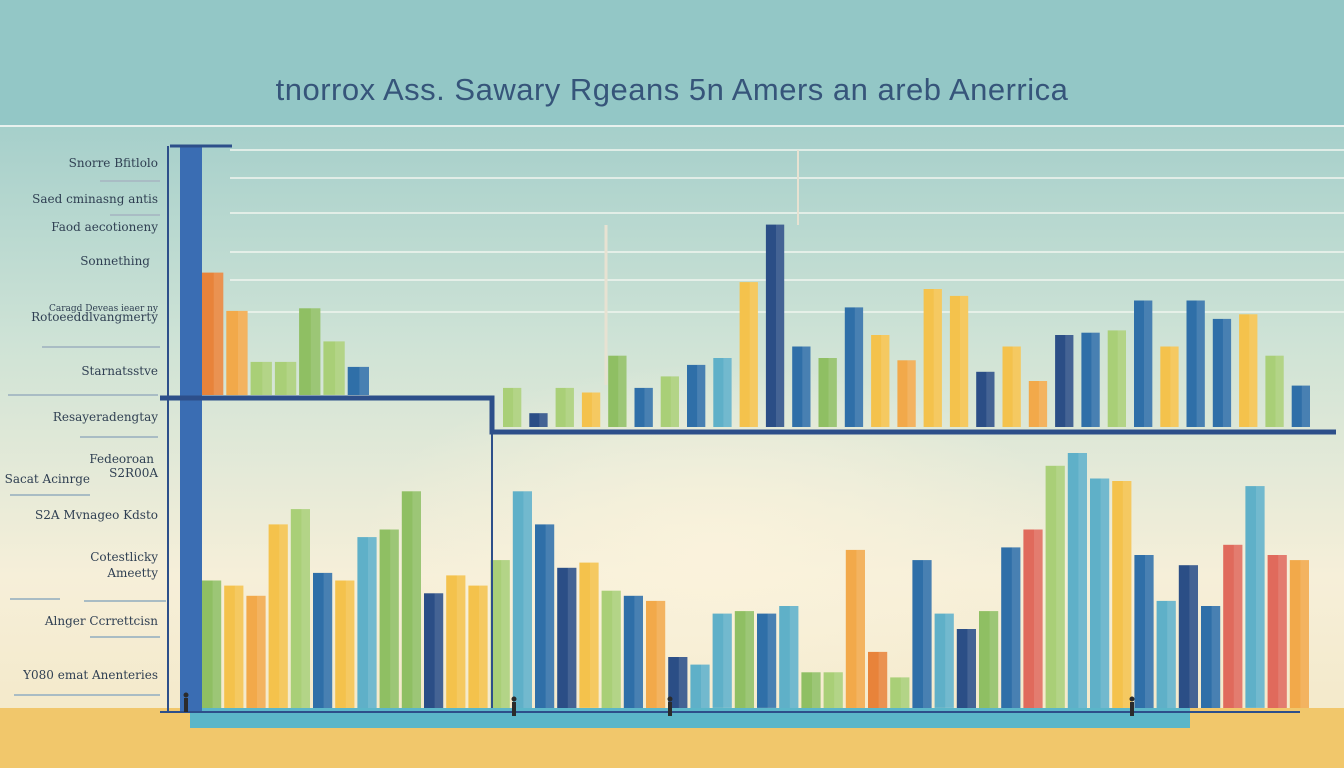  Describe the element at coordinates (186, 695) in the screenshot. I see `person-head` at that location.